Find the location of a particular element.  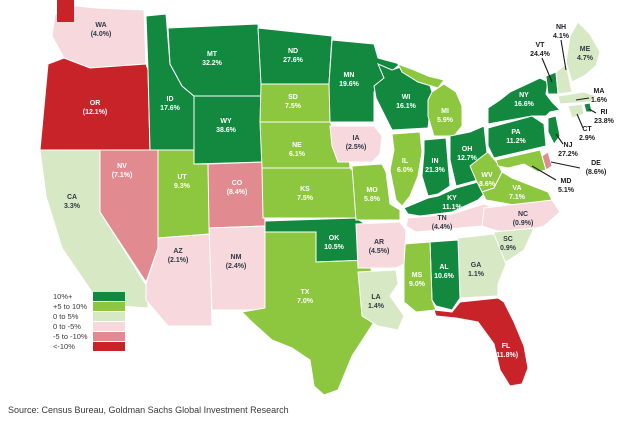

state-co is located at coordinates (236, 195).